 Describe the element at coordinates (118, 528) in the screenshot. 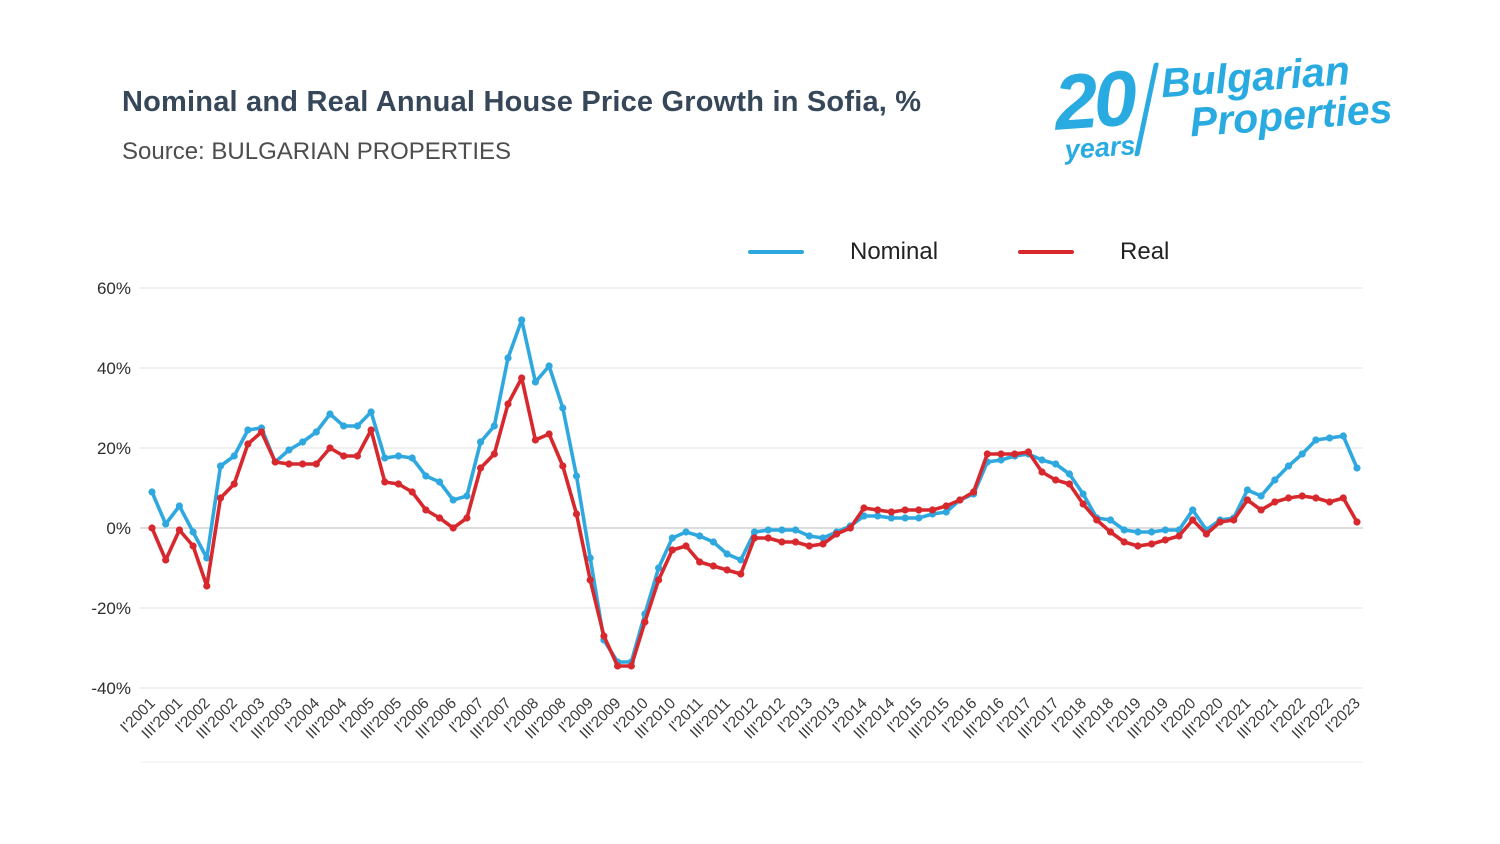

I see `y-tick-label: 0%` at that location.